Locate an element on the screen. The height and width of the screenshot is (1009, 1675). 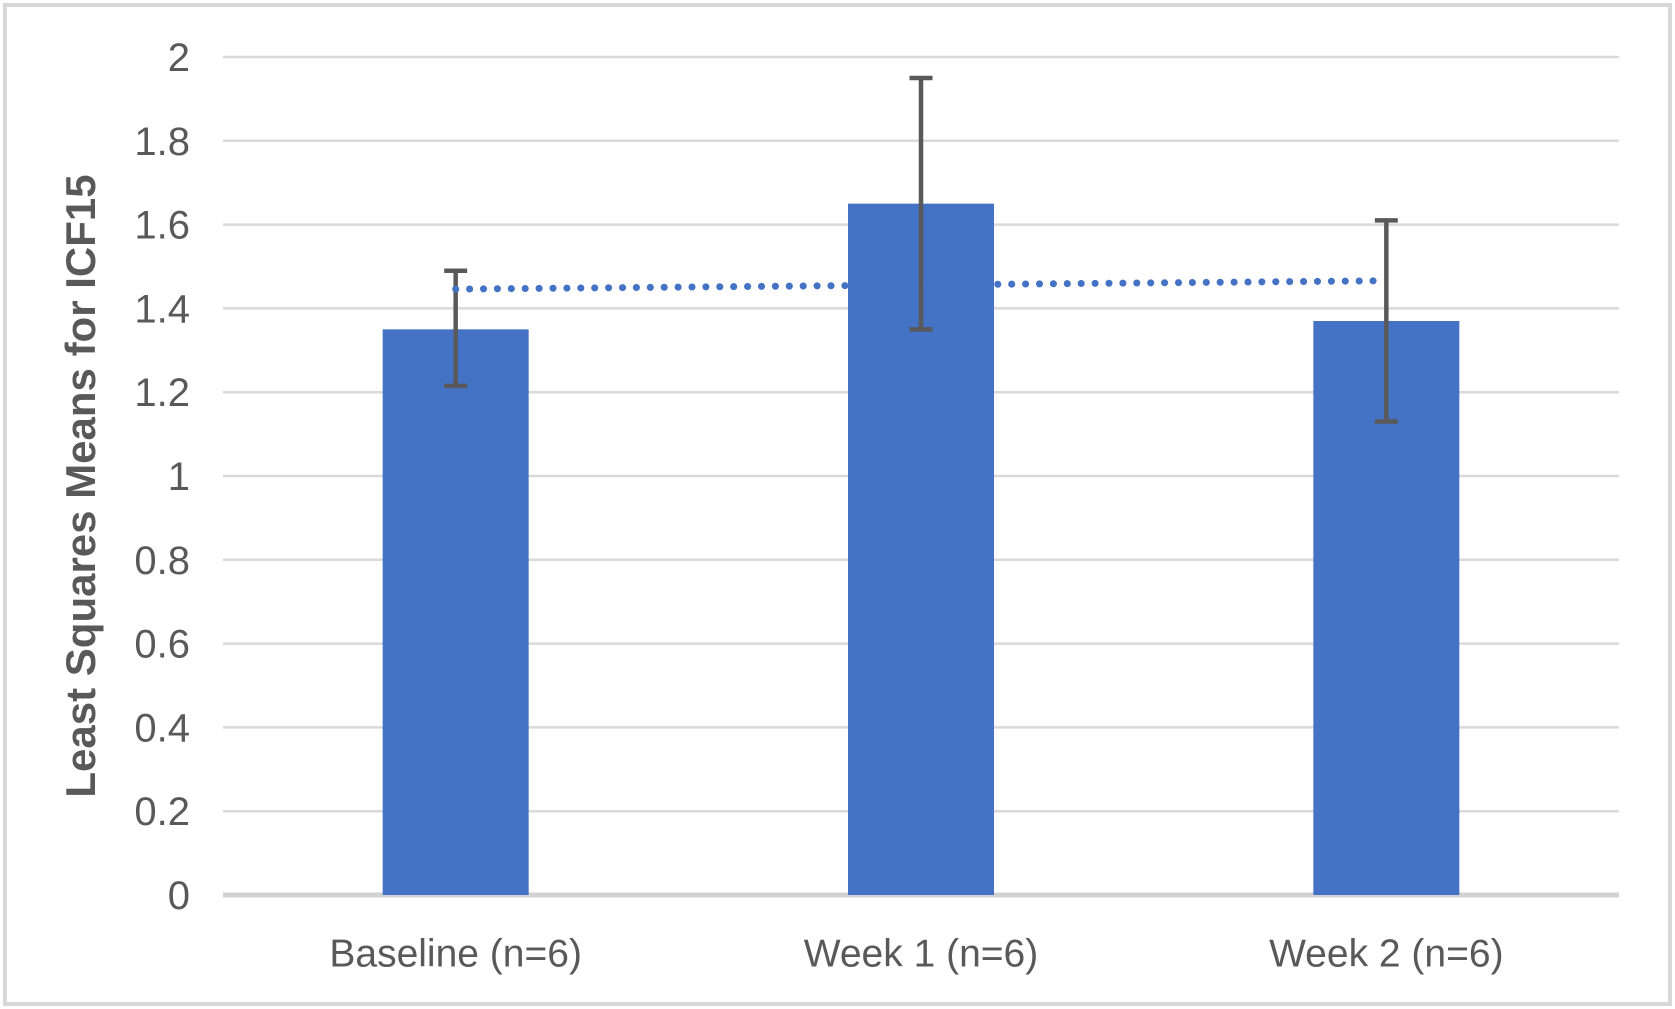
x-axis-category-labels: Baseline (n=6) Week 1 (n=6) Week 2 (n=6) is located at coordinates (916, 954).